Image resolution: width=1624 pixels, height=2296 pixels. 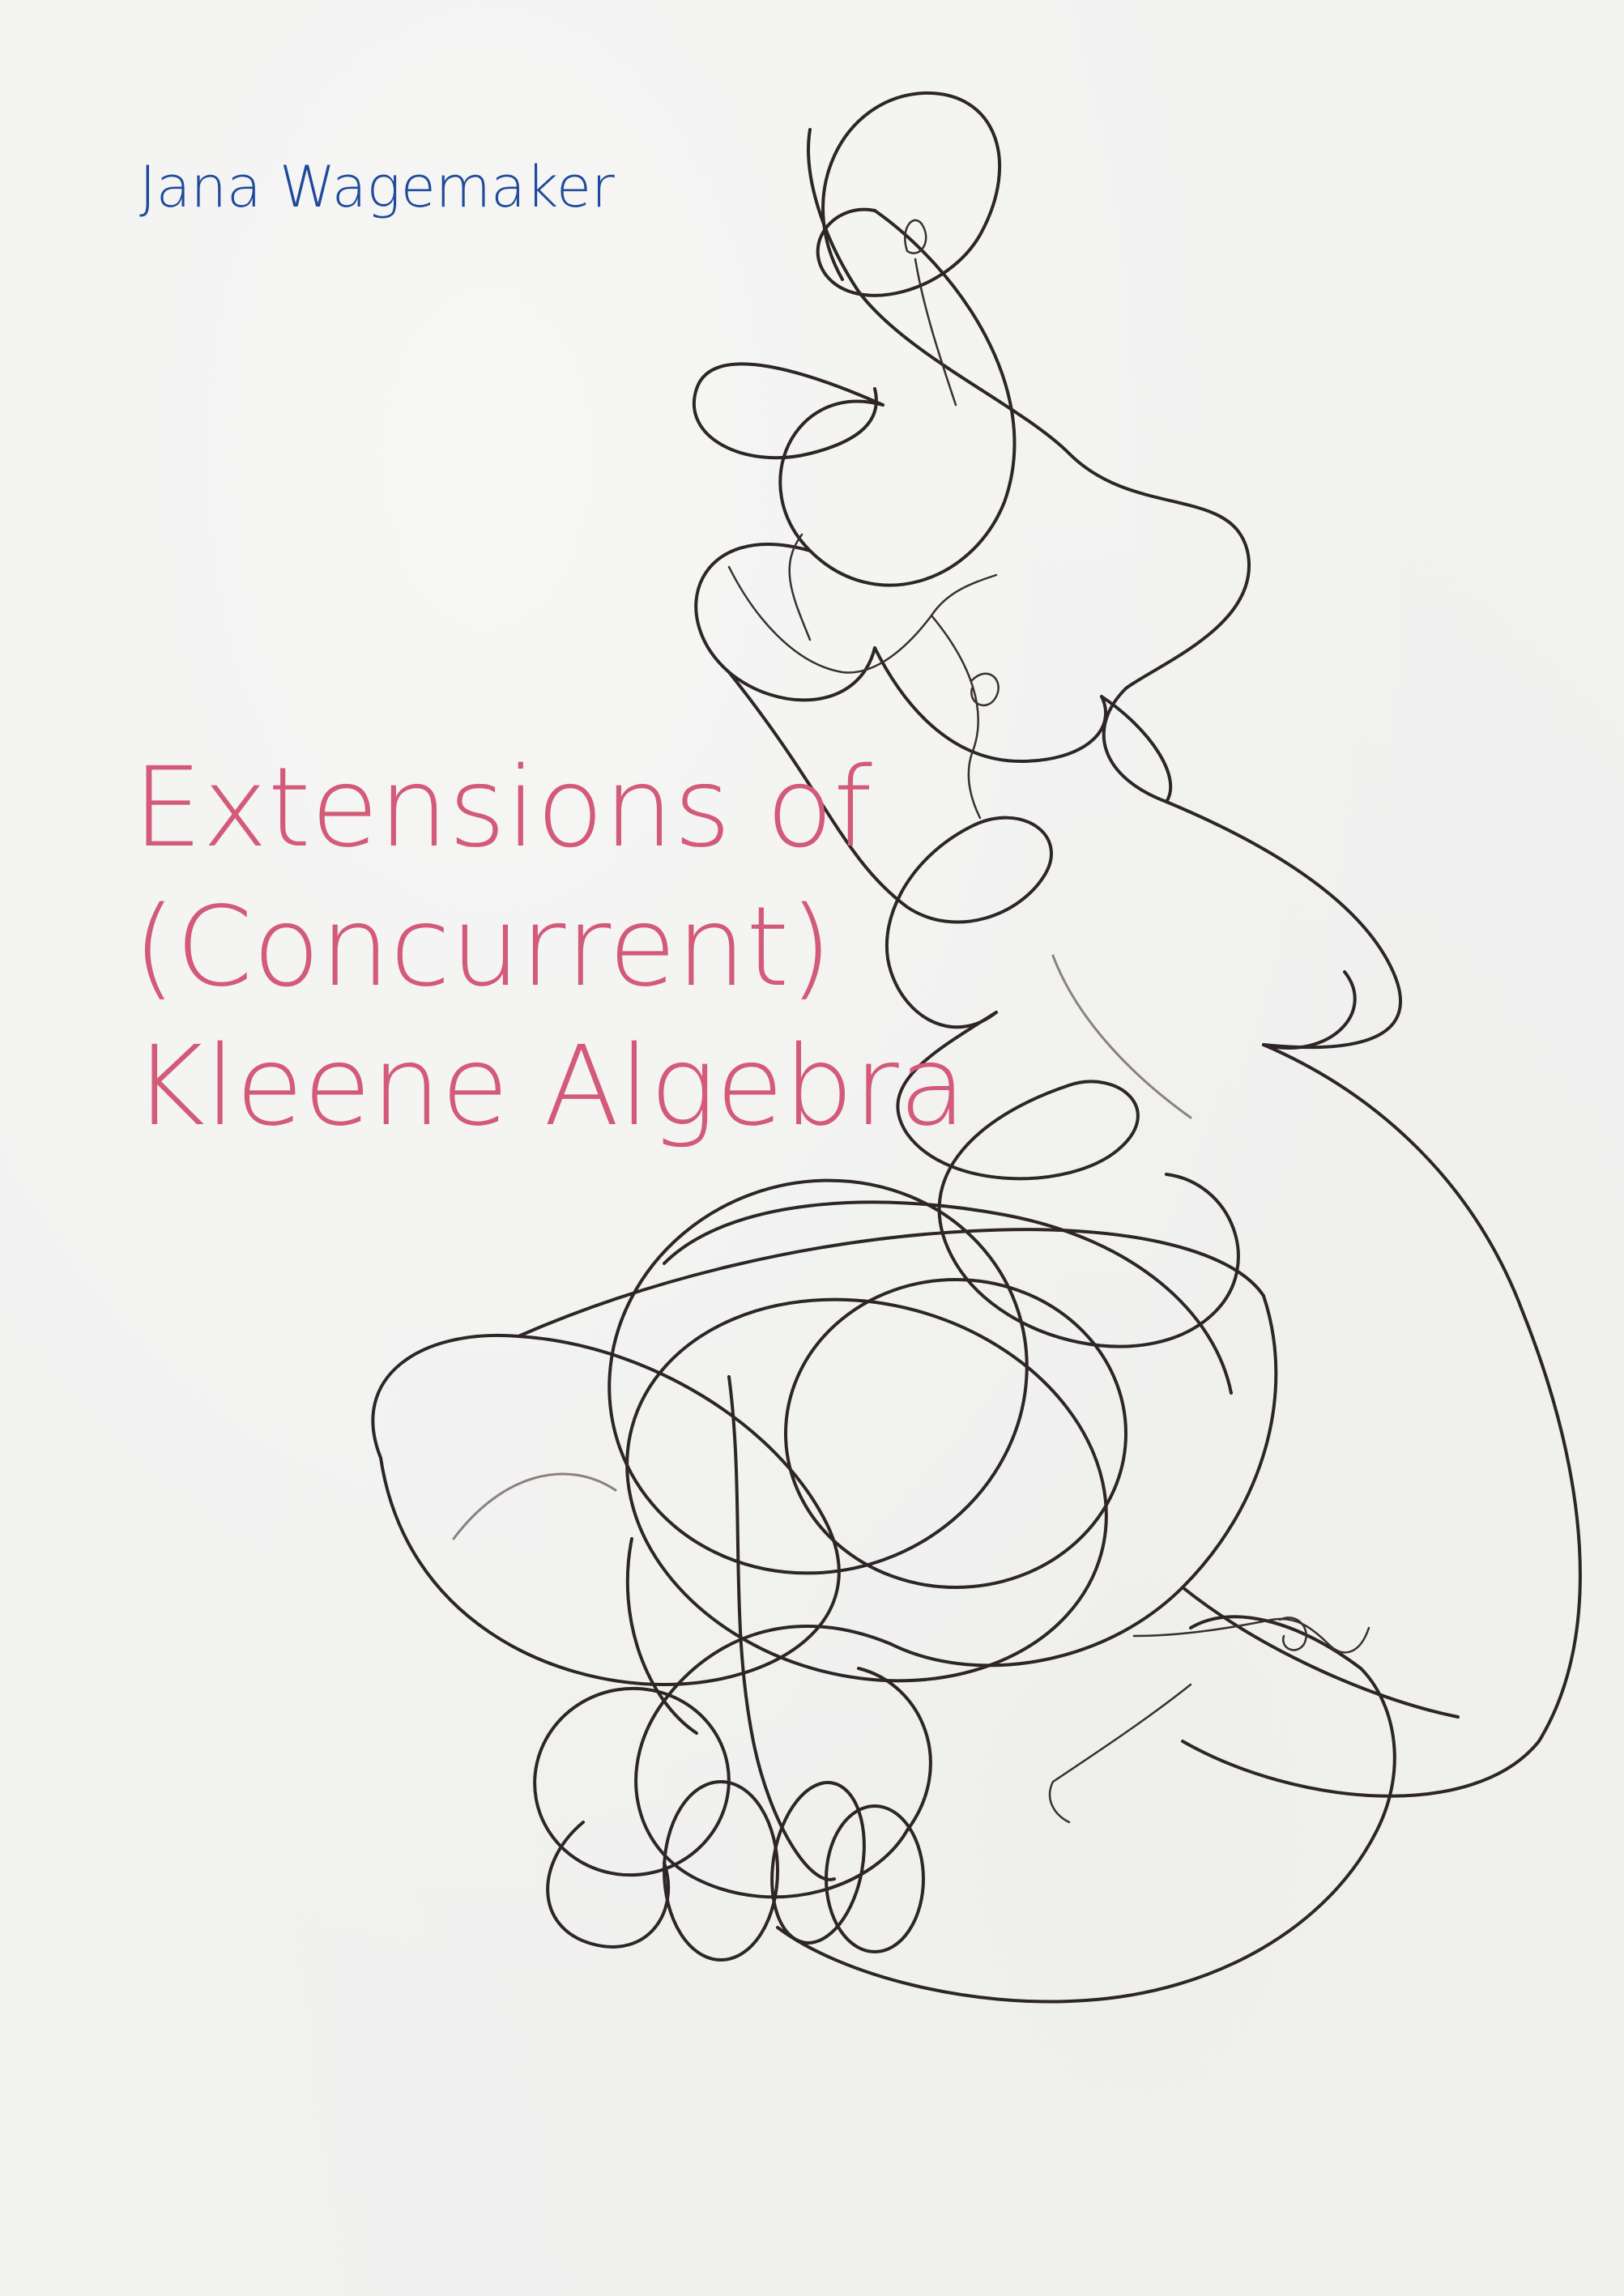 What do you see at coordinates (377, 187) in the screenshot?
I see `author-name: Jana Wagemaker` at bounding box center [377, 187].